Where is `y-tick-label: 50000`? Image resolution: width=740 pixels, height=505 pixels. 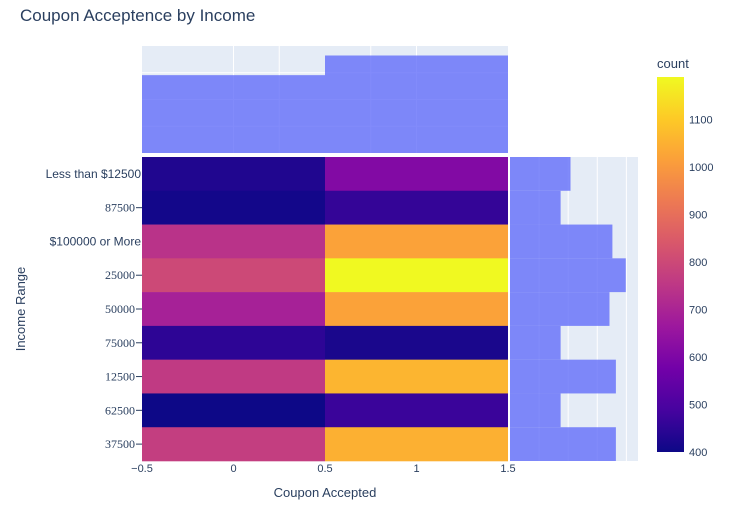 y-tick-label: 50000 is located at coordinates (120, 309).